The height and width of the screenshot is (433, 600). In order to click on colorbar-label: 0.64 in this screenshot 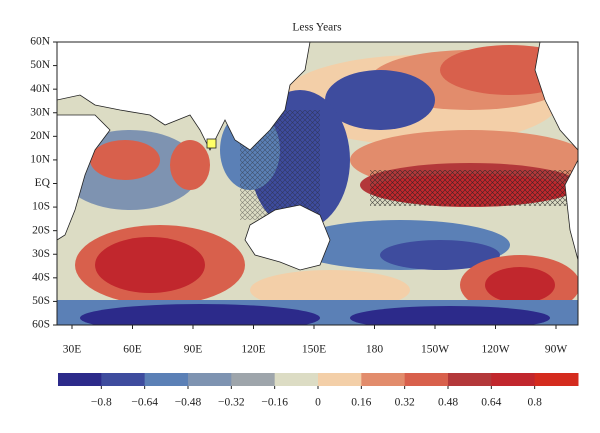, I will do `click(491, 403)`.